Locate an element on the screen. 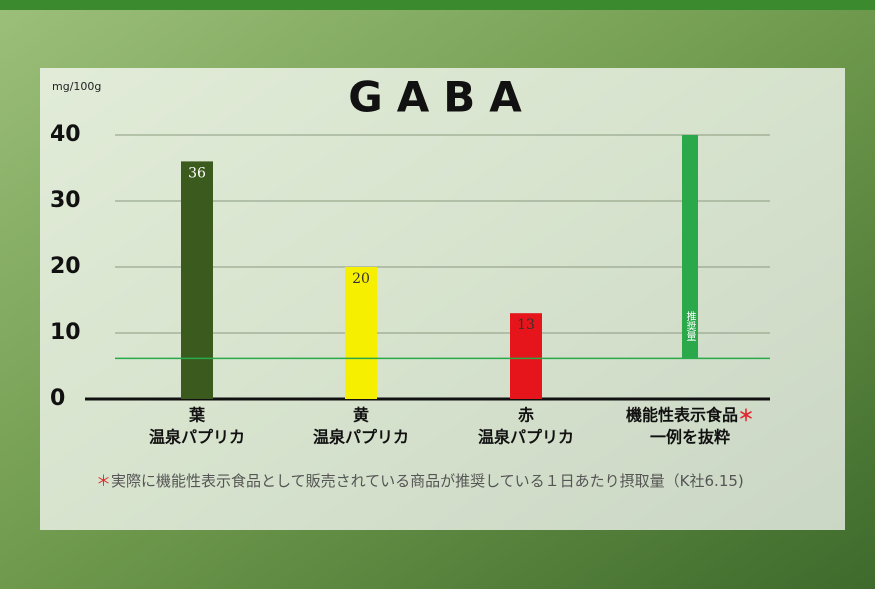  y-unit: mg/100g is located at coordinates (76, 86).